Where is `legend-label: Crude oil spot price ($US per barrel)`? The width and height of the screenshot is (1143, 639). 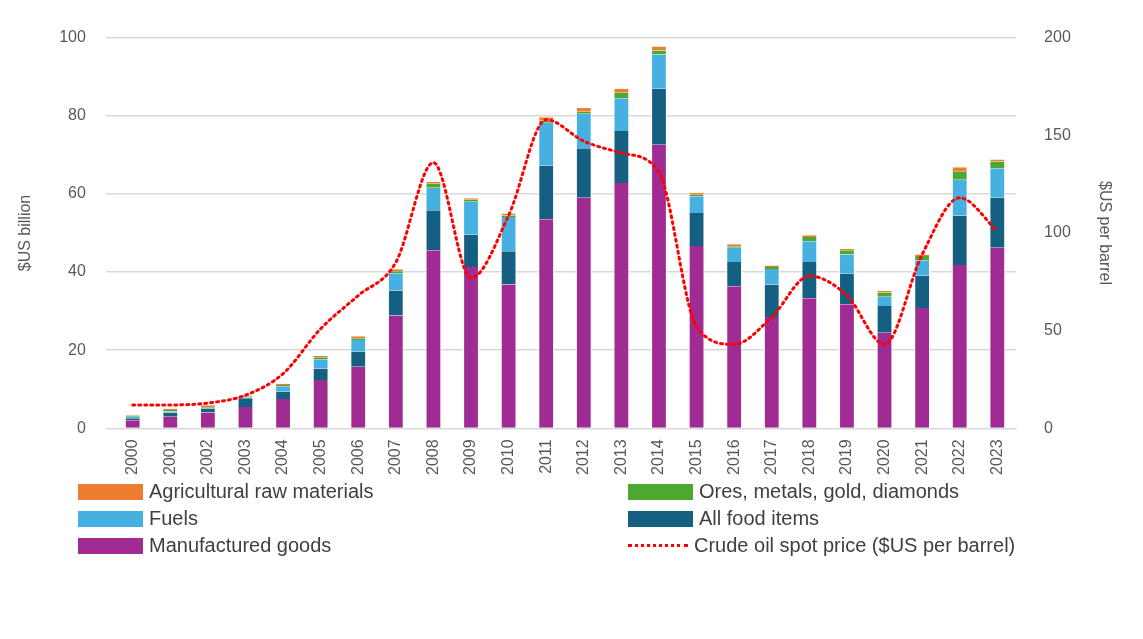 legend-label: Crude oil spot price ($US per barrel) is located at coordinates (855, 545).